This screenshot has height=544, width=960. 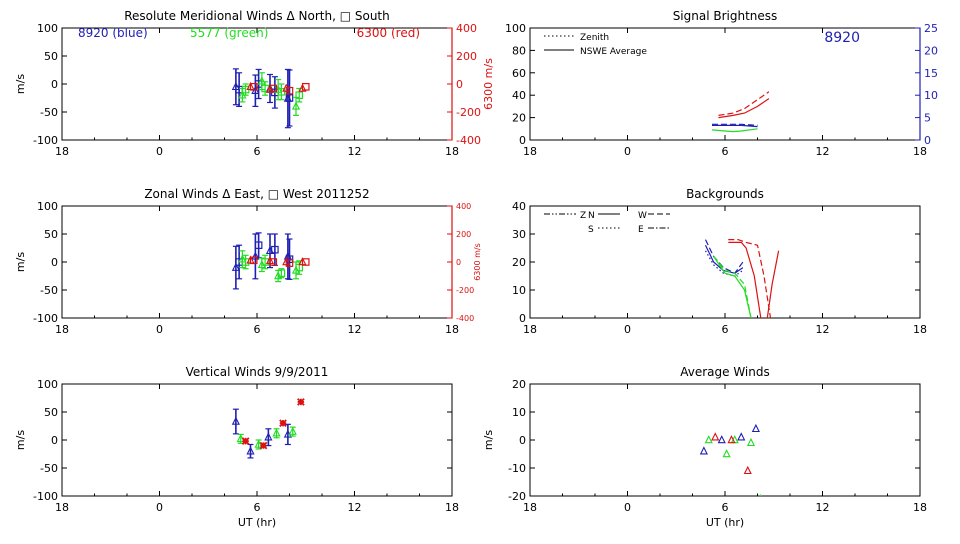 I want to click on right-y-tick-label: 15, so click(x=931, y=73).